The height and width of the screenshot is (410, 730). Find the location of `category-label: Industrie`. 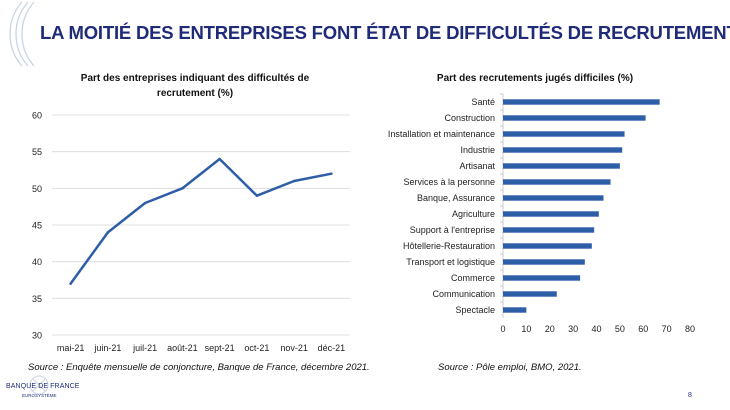

category-label: Industrie is located at coordinates (477, 150).